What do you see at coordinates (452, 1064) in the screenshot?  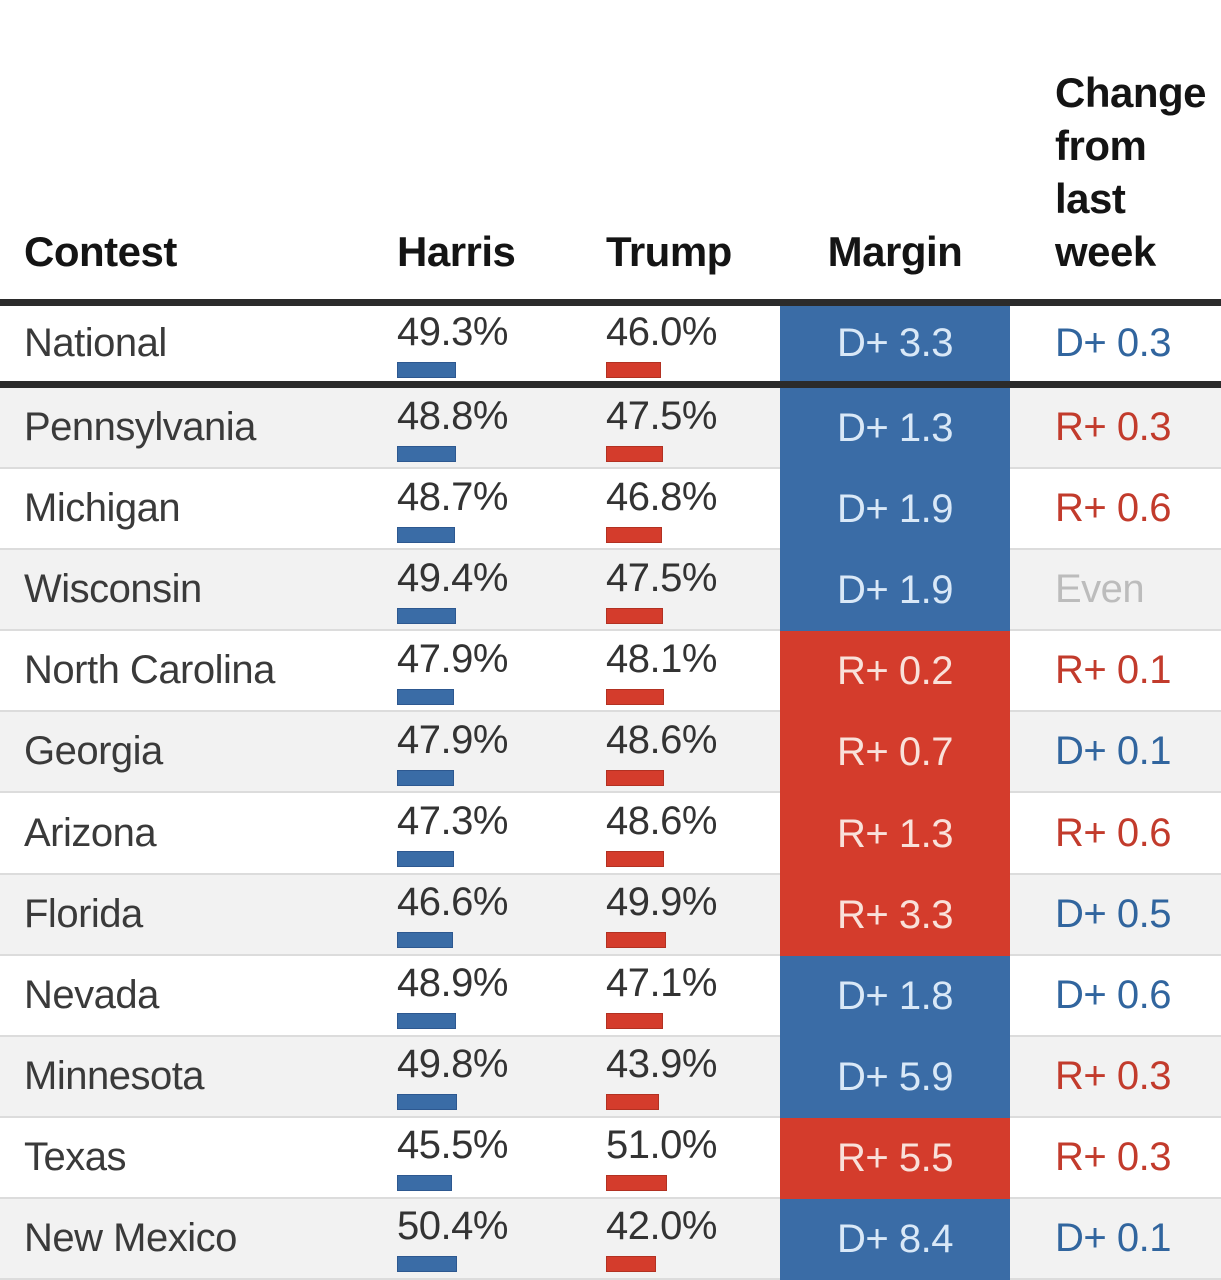 I see `harris-percent: 49.8%` at bounding box center [452, 1064].